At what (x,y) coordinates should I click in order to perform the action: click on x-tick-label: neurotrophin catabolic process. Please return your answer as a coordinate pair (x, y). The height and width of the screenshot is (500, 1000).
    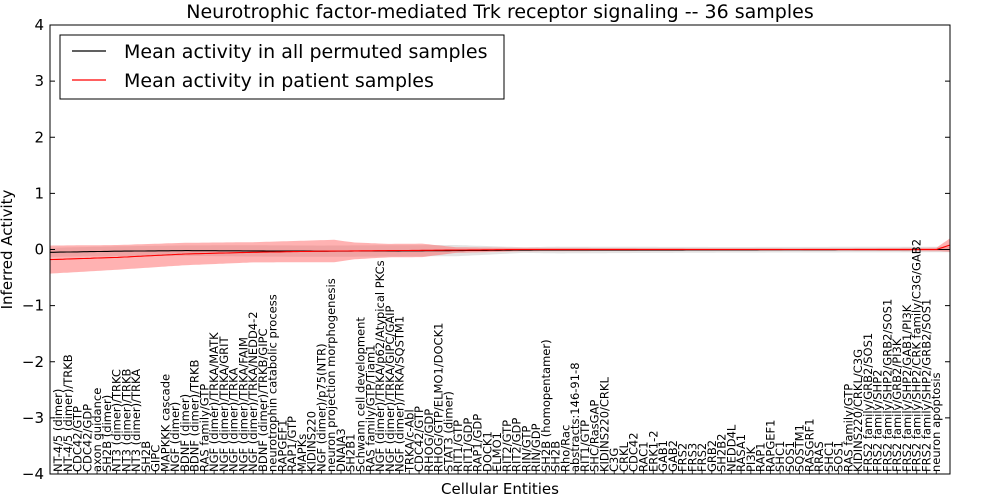
    Looking at the image, I should click on (273, 383).